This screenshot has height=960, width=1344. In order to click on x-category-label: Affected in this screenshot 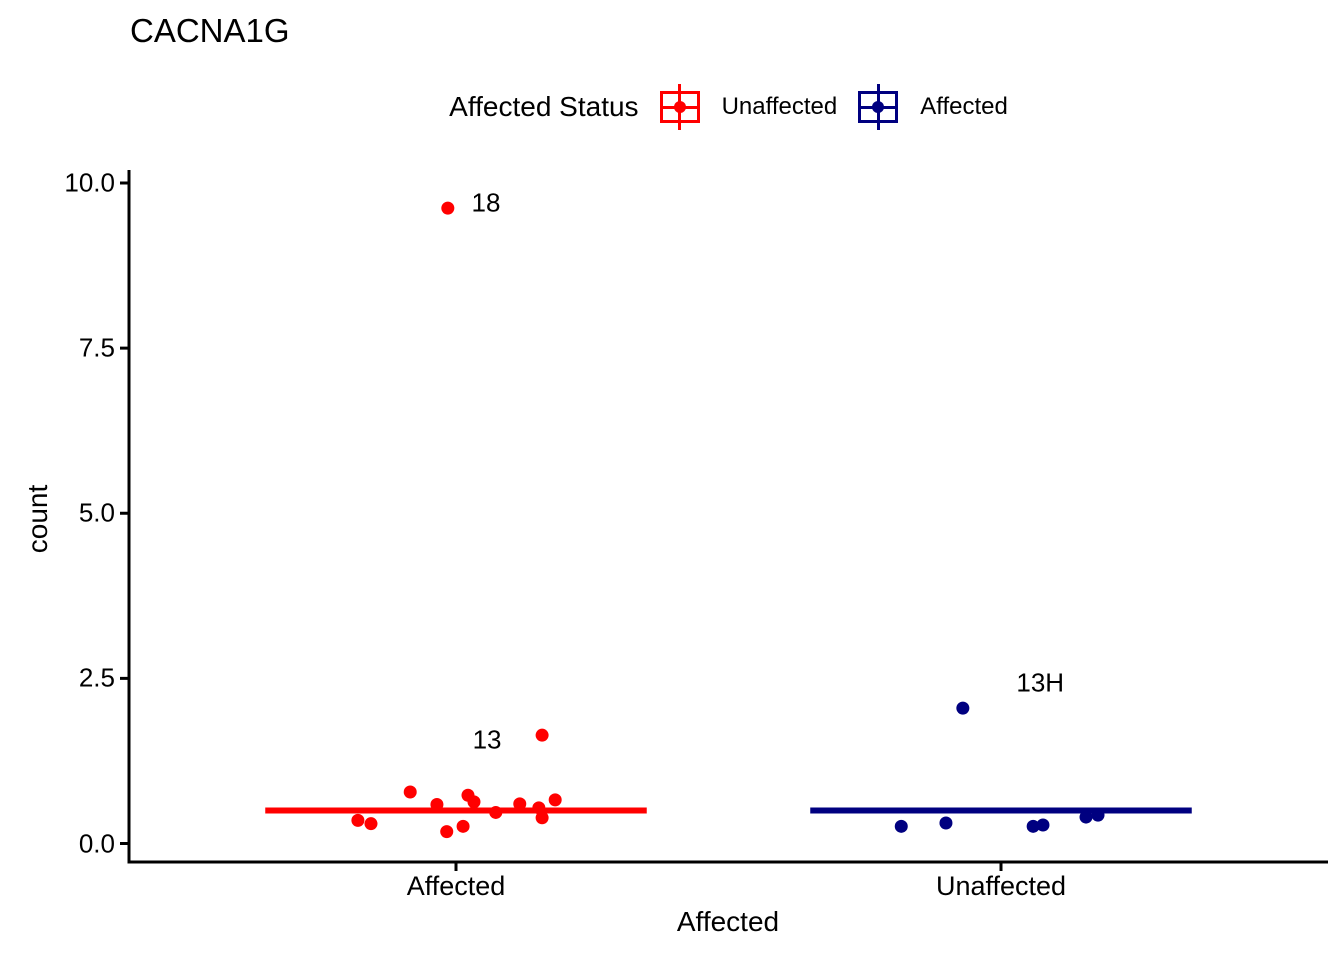, I will do `click(456, 886)`.